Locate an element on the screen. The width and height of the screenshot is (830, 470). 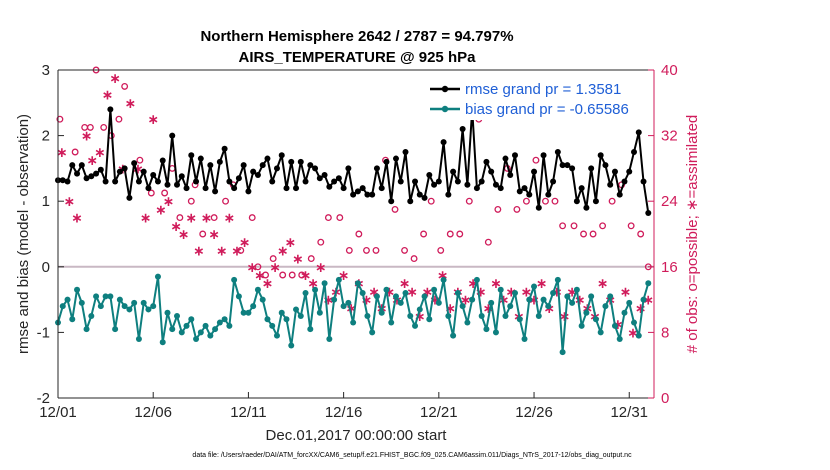
y-tick-label: 0 is located at coordinates (46, 267).